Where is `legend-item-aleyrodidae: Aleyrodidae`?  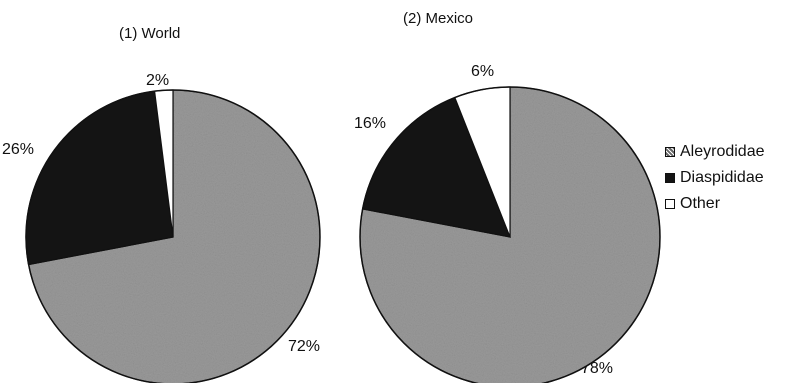 legend-item-aleyrodidae: Aleyrodidae is located at coordinates (735, 152).